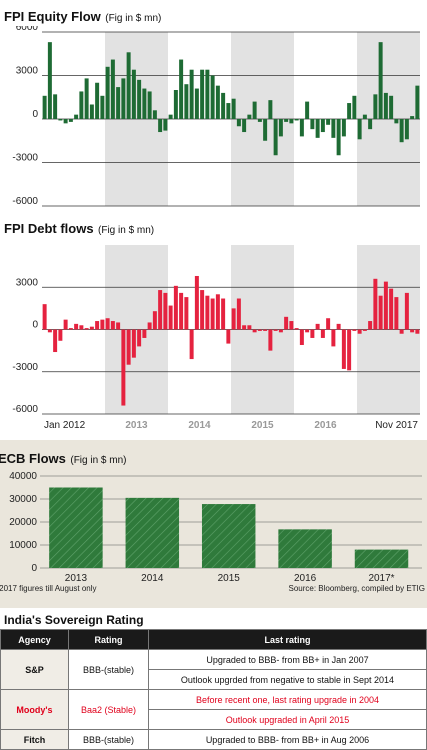 The image size is (427, 750). Describe the element at coordinates (23, 545) in the screenshot. I see `ecb-tick-label: 10000` at that location.